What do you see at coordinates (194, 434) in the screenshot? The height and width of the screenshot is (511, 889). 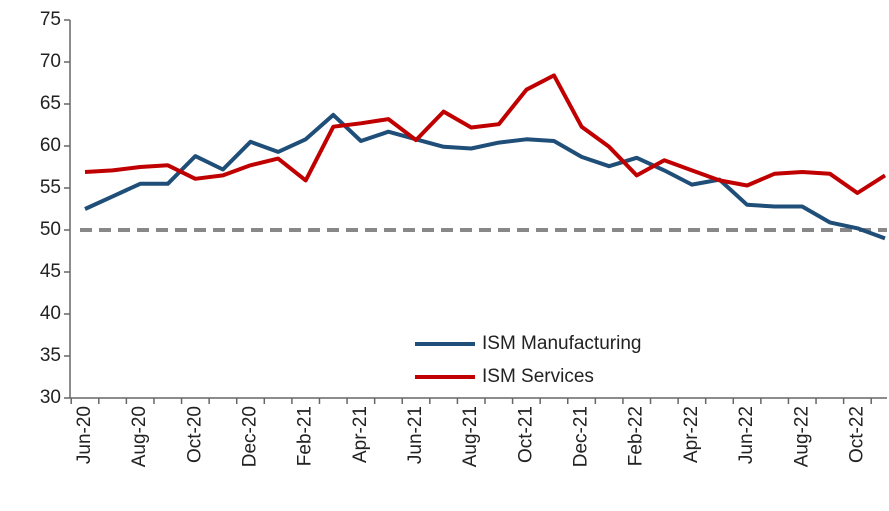 I see `x-tick-label: Oct-20` at bounding box center [194, 434].